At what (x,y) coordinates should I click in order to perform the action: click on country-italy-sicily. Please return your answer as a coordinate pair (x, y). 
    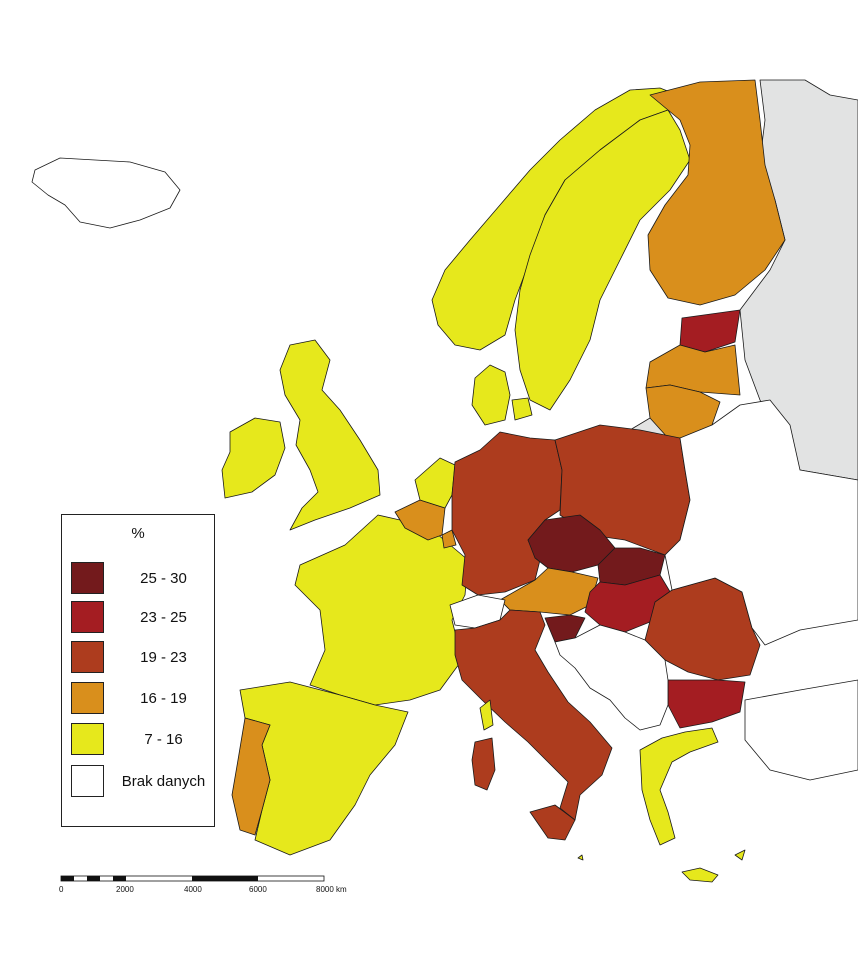
    Looking at the image, I should click on (552, 822).